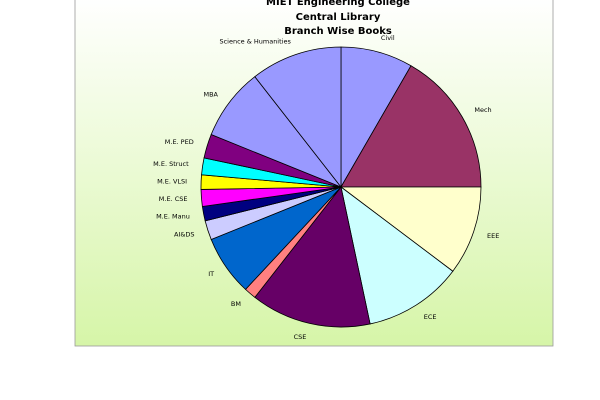  Describe the element at coordinates (482, 110) in the screenshot. I see `slice-label: Mech` at that location.